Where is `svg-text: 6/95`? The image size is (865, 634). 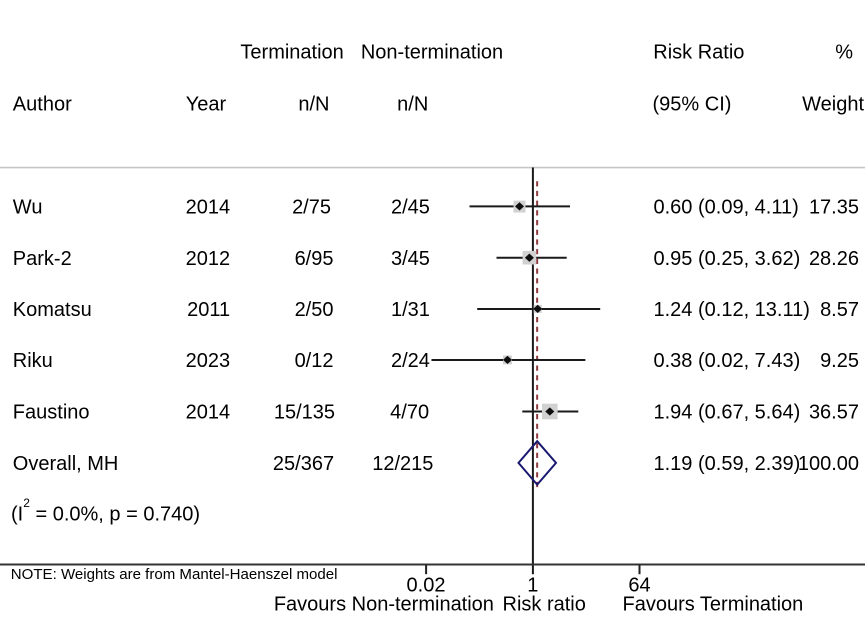
svg-text: 6/95 is located at coordinates (314, 259).